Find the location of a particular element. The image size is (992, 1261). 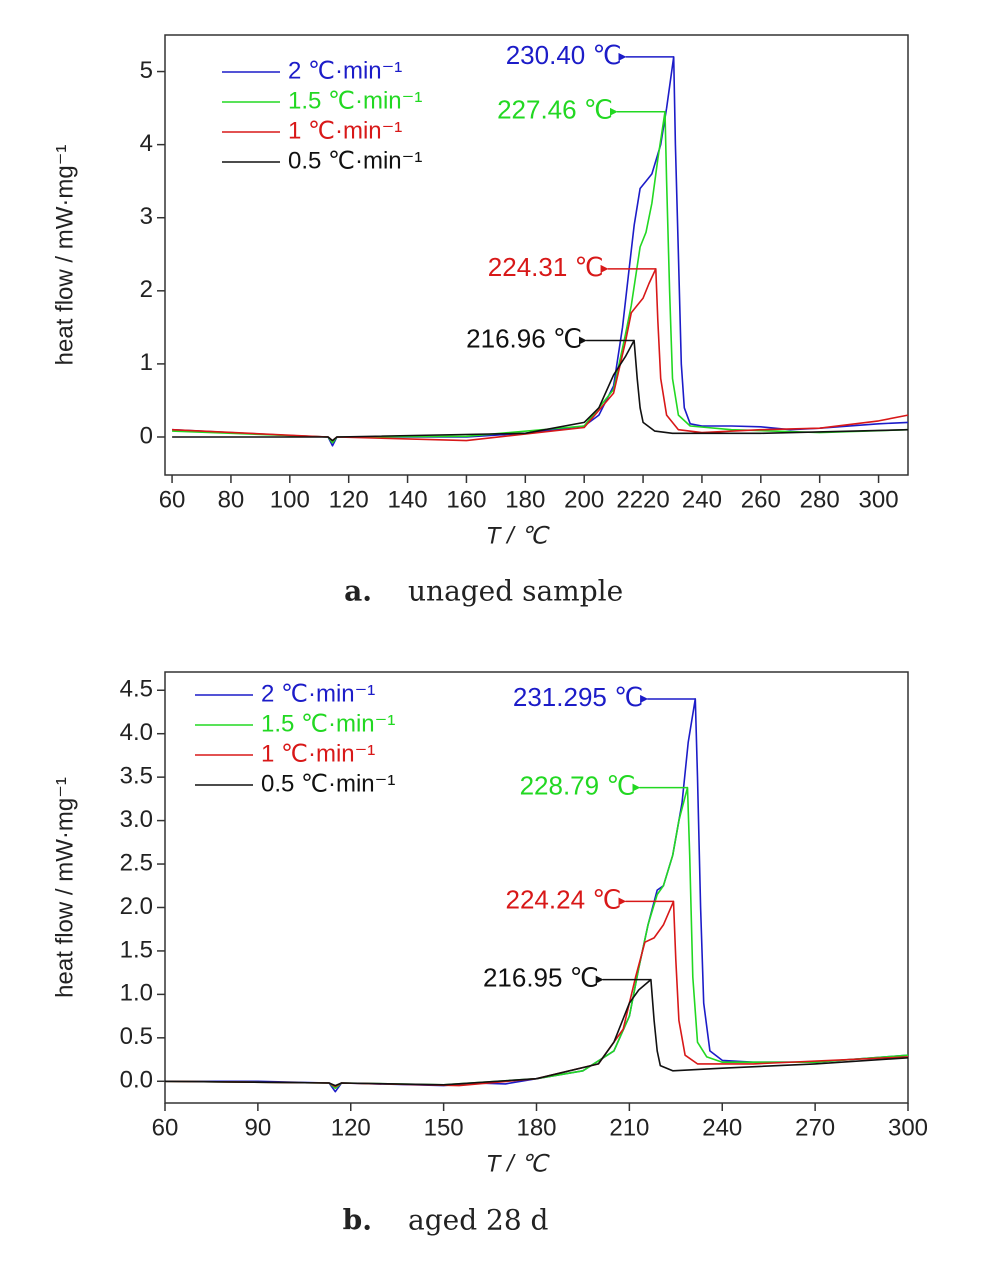

caption-text: aged 28 d is located at coordinates (478, 1220).